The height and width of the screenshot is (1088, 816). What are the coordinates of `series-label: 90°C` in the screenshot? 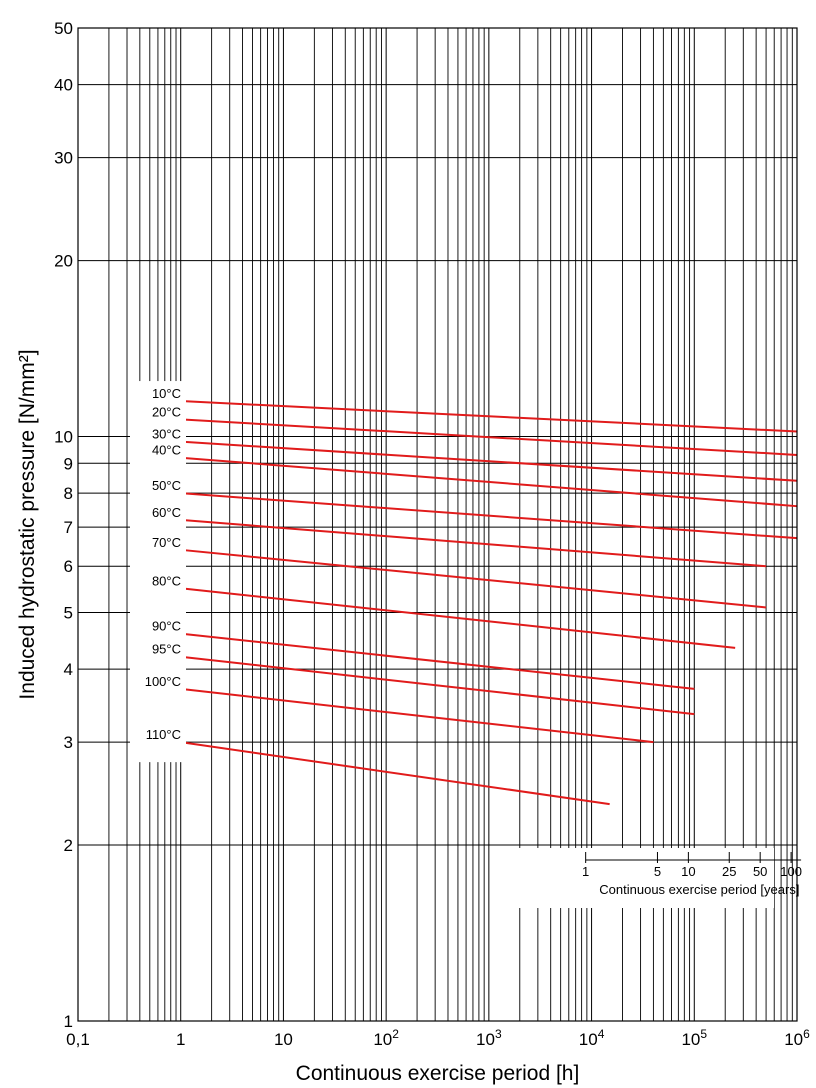 It's located at (166, 626).